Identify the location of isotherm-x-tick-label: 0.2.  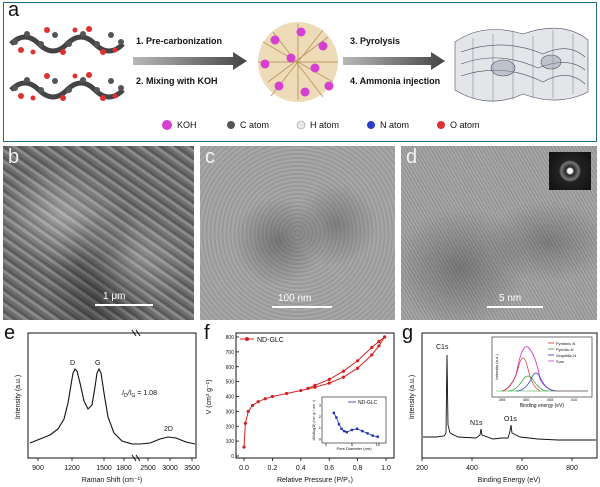
(273, 468).